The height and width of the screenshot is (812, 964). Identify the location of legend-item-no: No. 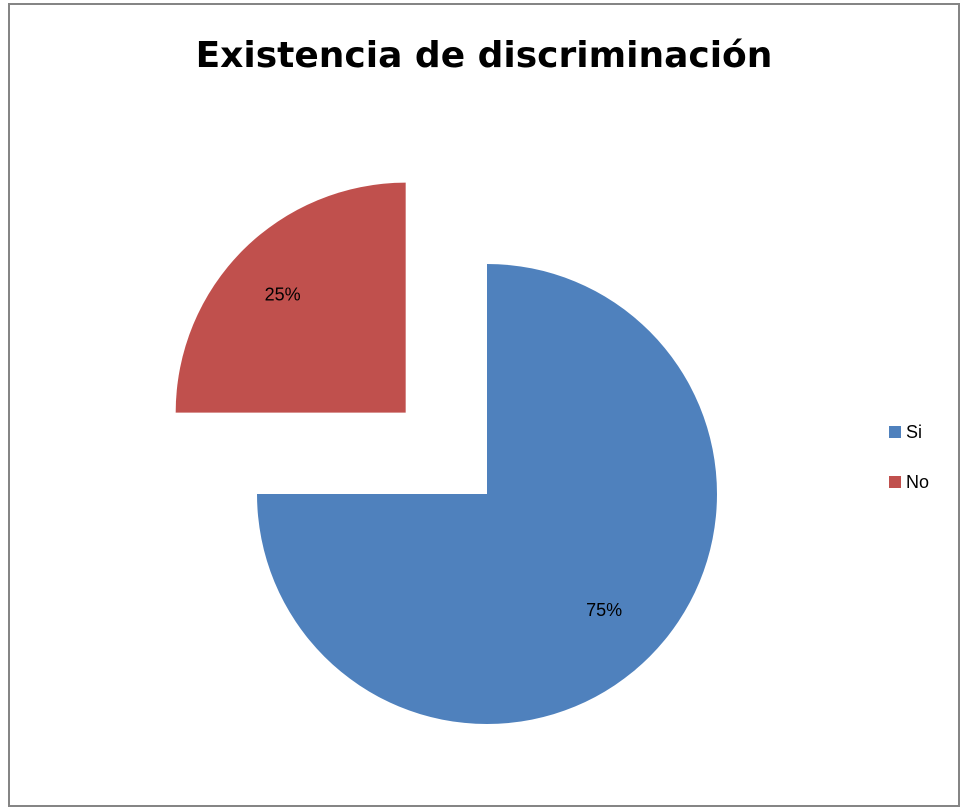
(924, 482).